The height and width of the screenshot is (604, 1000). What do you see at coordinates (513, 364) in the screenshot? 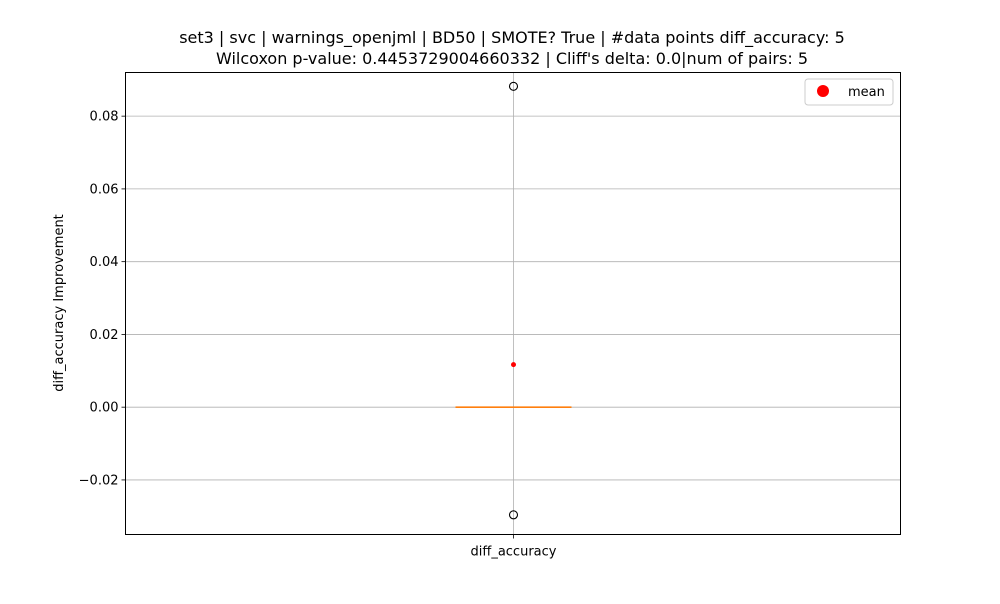
I see `mean-point` at bounding box center [513, 364].